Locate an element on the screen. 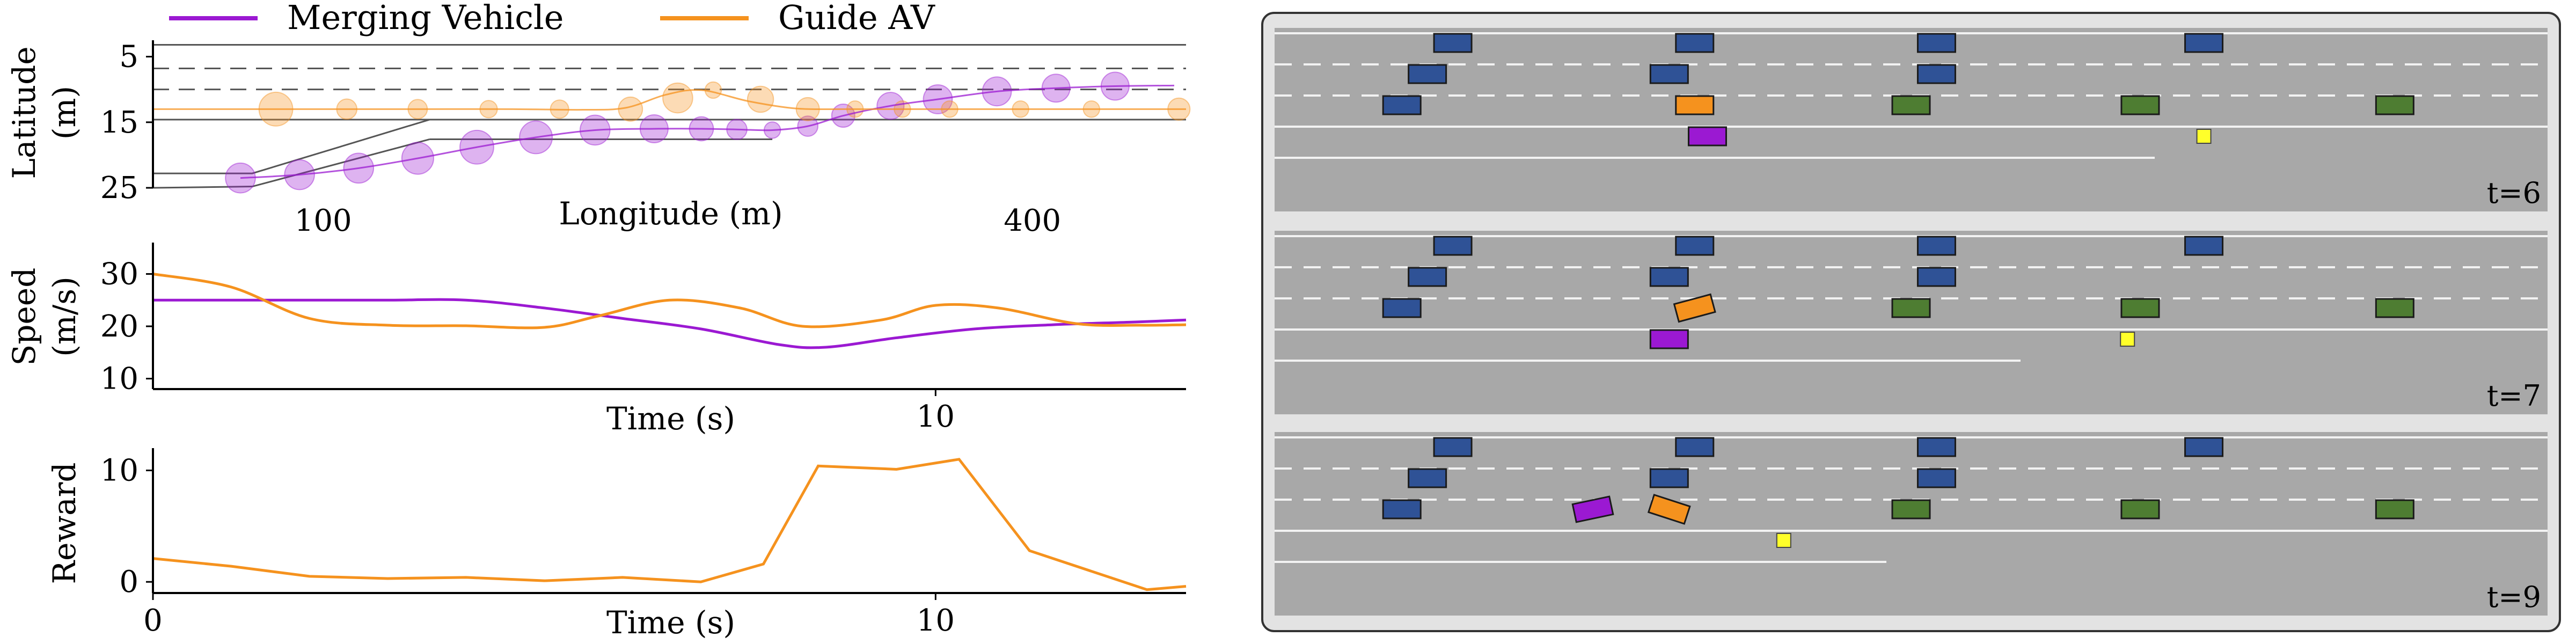 Image resolution: width=2576 pixels, height=644 pixels. trajectory-ytick-5: 5 is located at coordinates (128, 57).